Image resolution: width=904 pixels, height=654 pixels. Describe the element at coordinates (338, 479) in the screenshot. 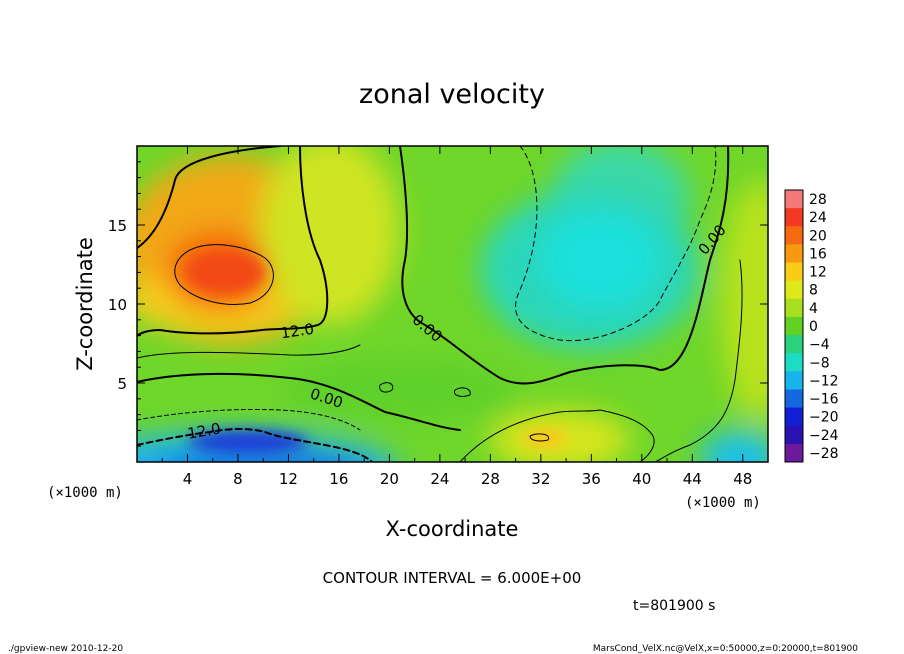

I see `x-tick-label: 16` at that location.